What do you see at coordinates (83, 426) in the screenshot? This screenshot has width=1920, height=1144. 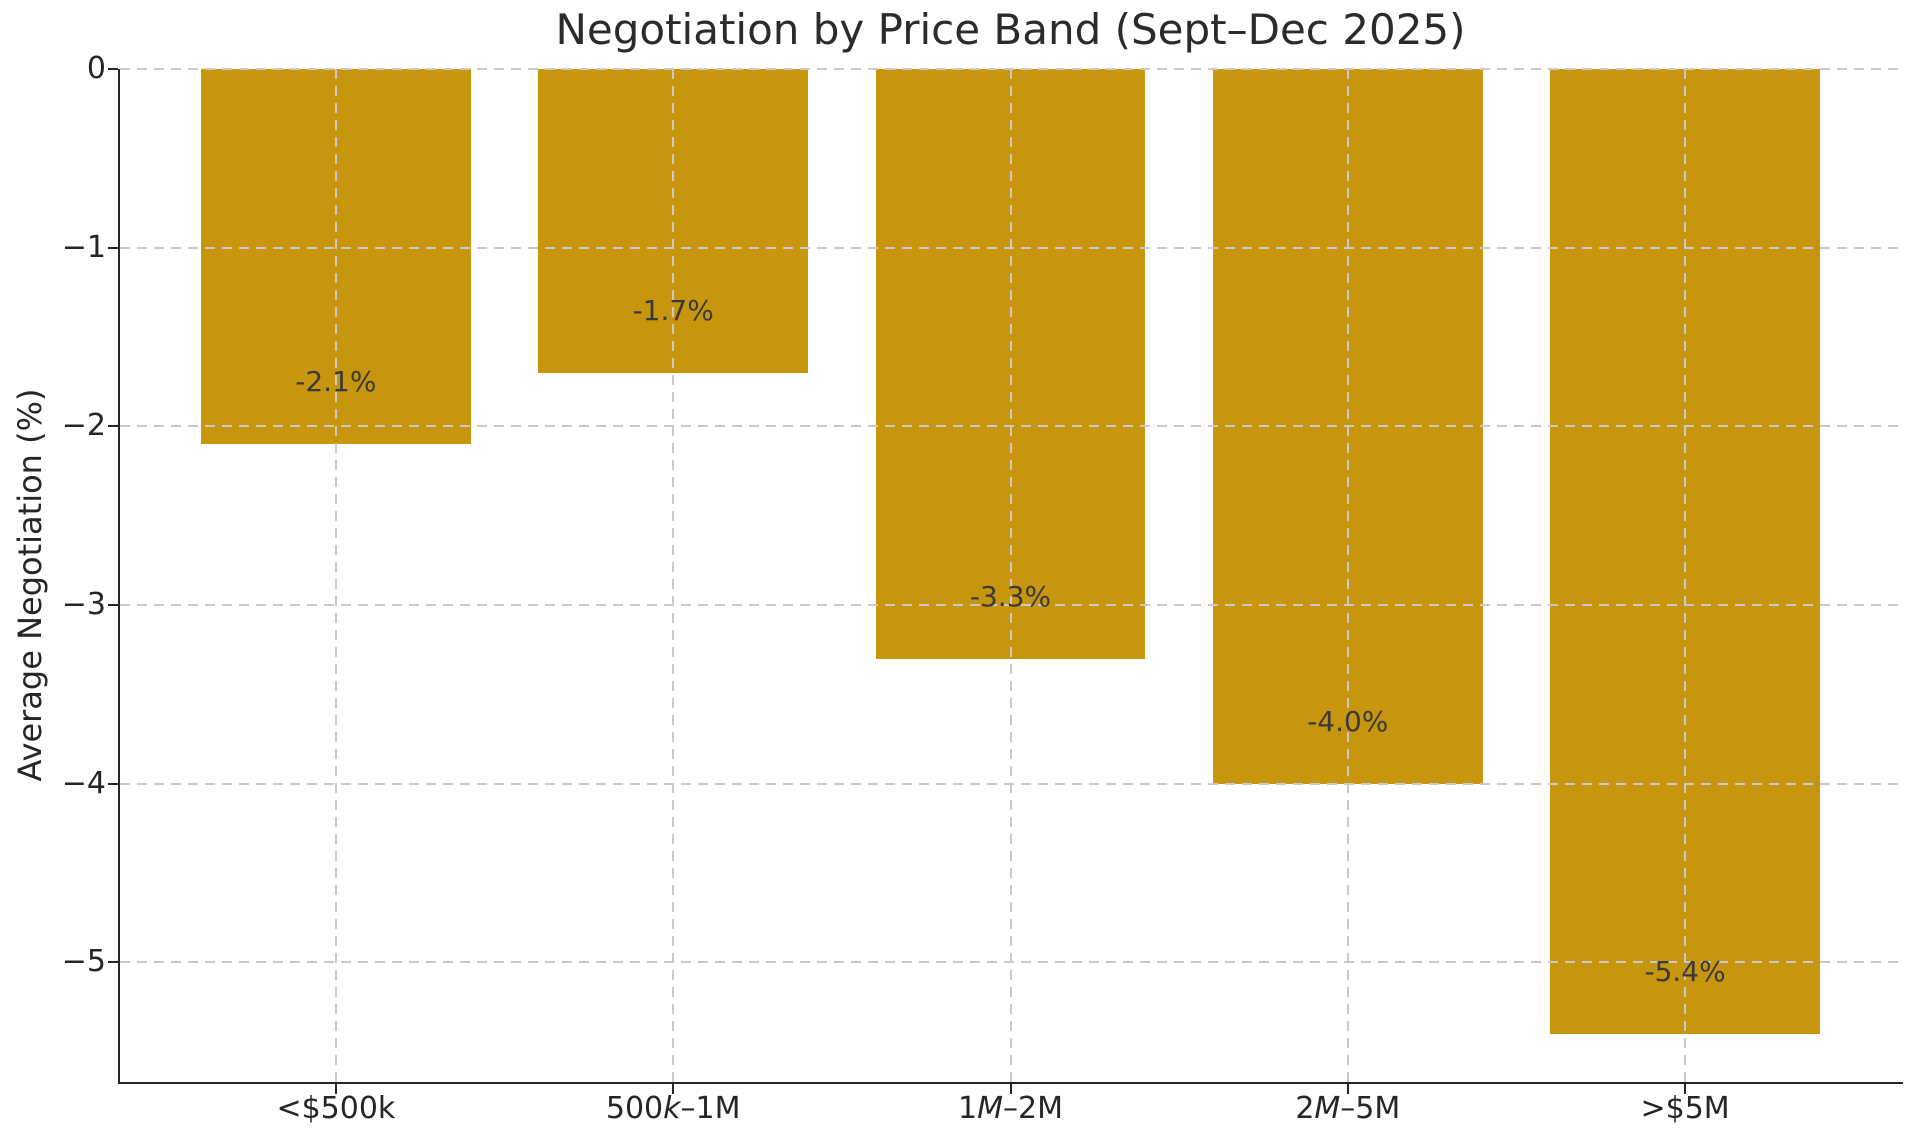 I see `y-tick-label: −2` at bounding box center [83, 426].